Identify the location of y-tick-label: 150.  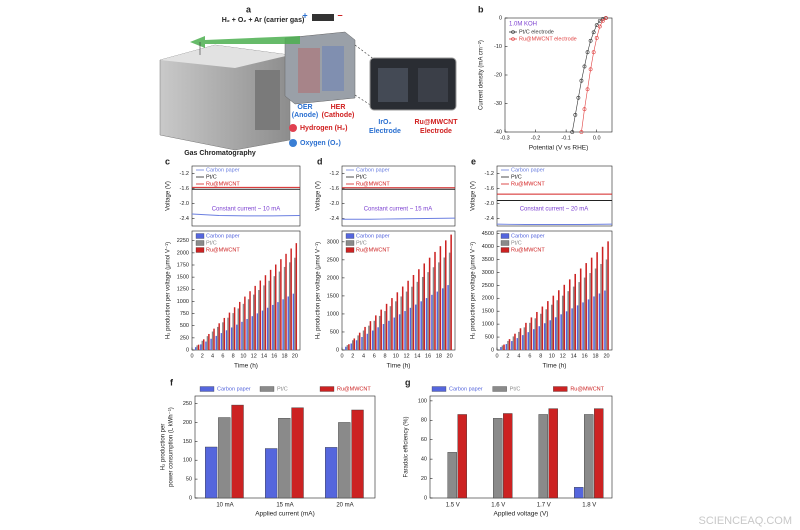
(187, 442).